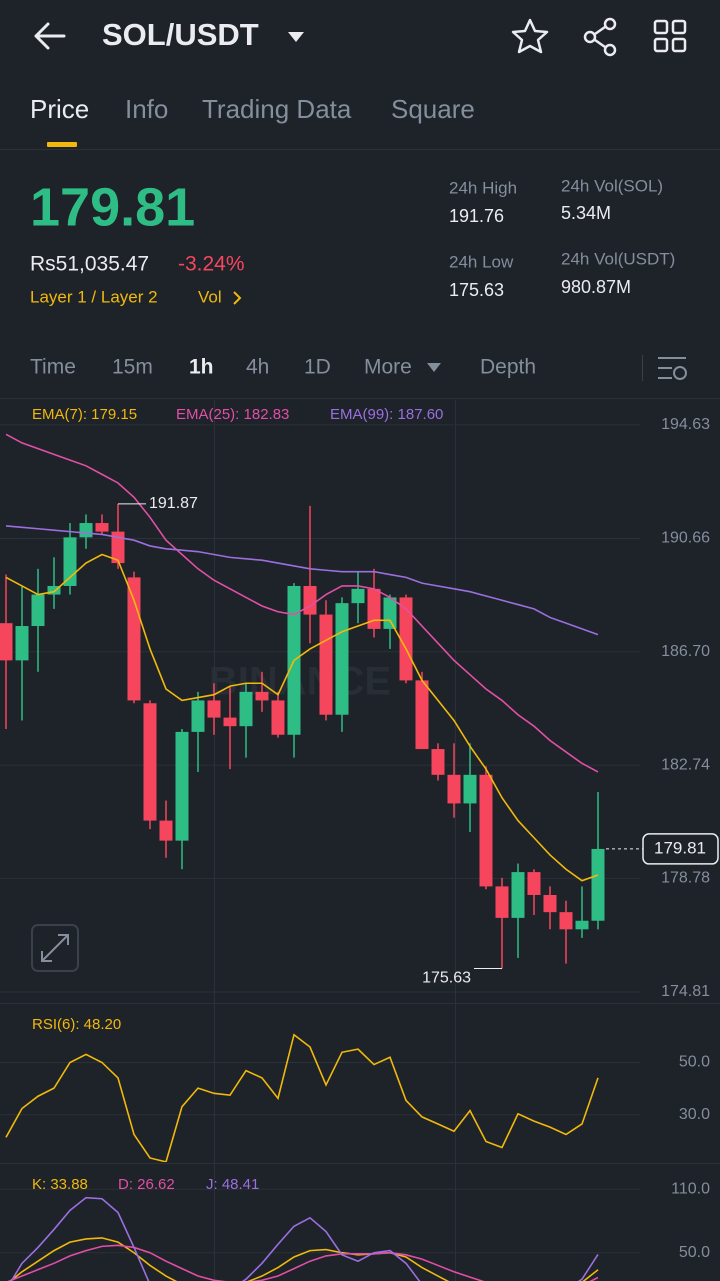 The width and height of the screenshot is (720, 1281). I want to click on indicator-label: EMA(99): 187.60, so click(386, 414).